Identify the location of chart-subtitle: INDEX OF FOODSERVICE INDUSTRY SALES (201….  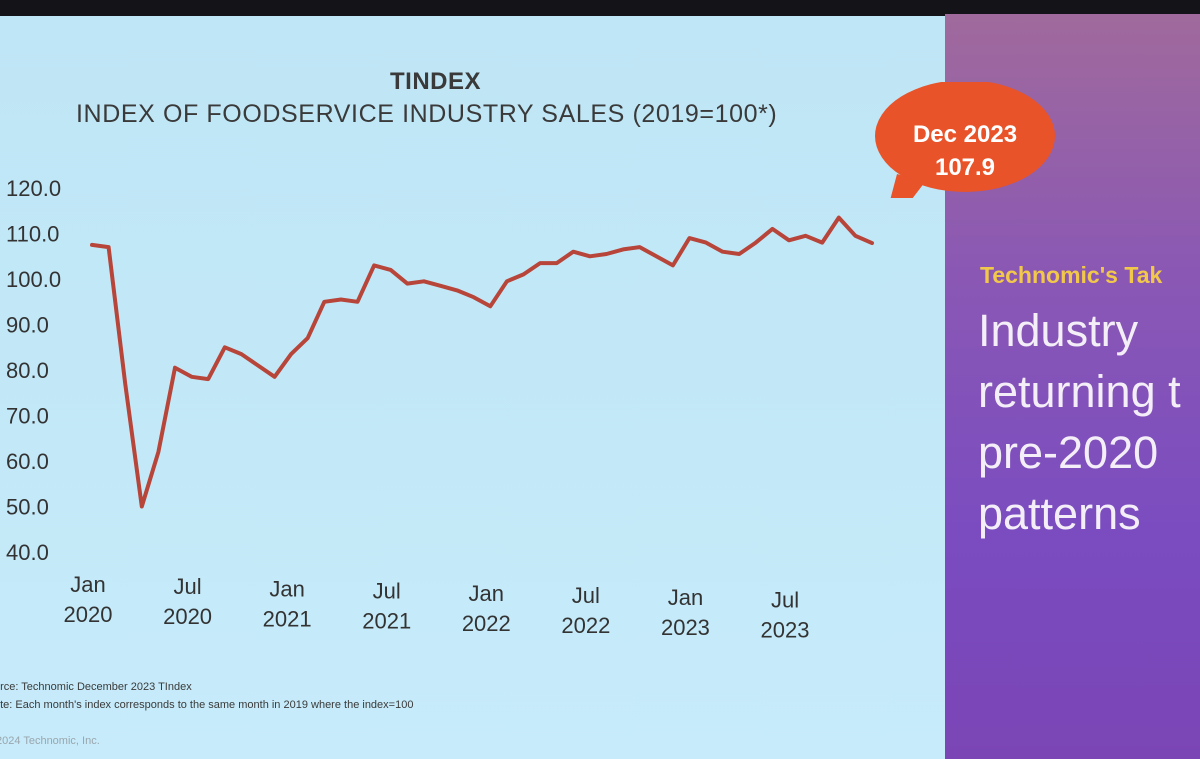
(427, 114).